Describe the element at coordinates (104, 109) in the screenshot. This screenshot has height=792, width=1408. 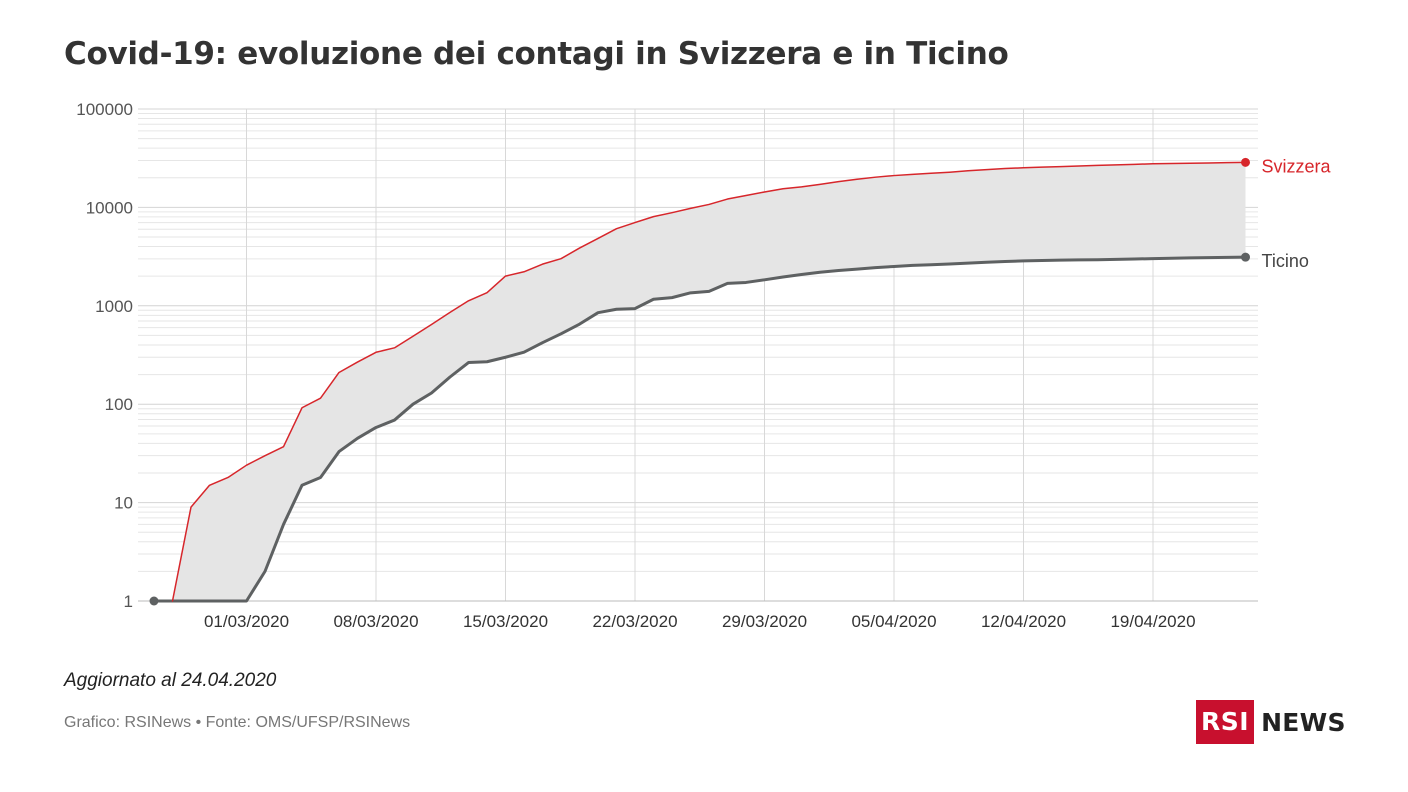
I see `y-tick-label: 100000` at that location.